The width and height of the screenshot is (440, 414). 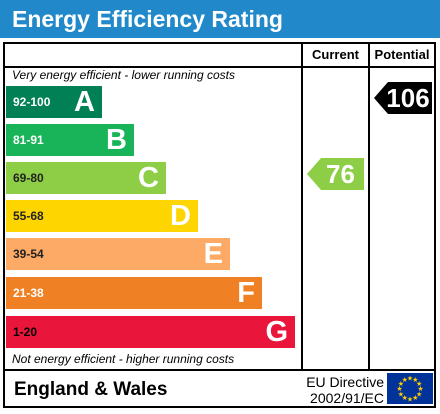 I want to click on title-bar: Energy Efficiency Rating, so click(x=220, y=19).